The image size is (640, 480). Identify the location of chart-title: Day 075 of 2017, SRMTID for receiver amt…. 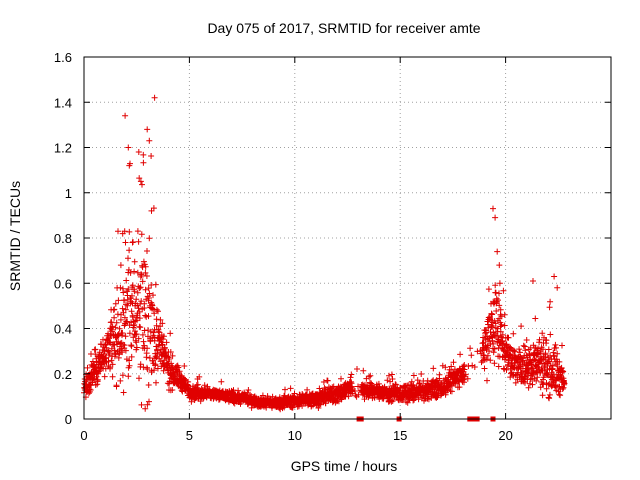
(343, 28).